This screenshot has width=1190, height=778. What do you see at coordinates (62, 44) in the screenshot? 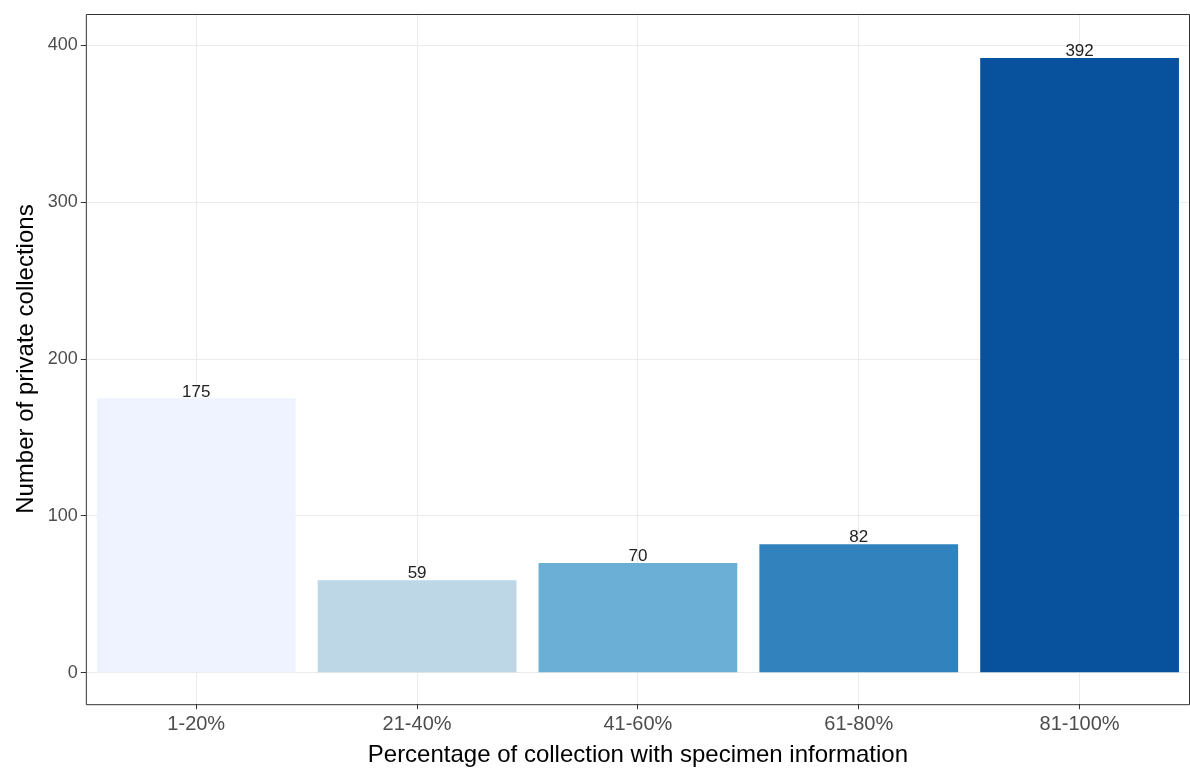
I see `y-tick-label: 400` at bounding box center [62, 44].